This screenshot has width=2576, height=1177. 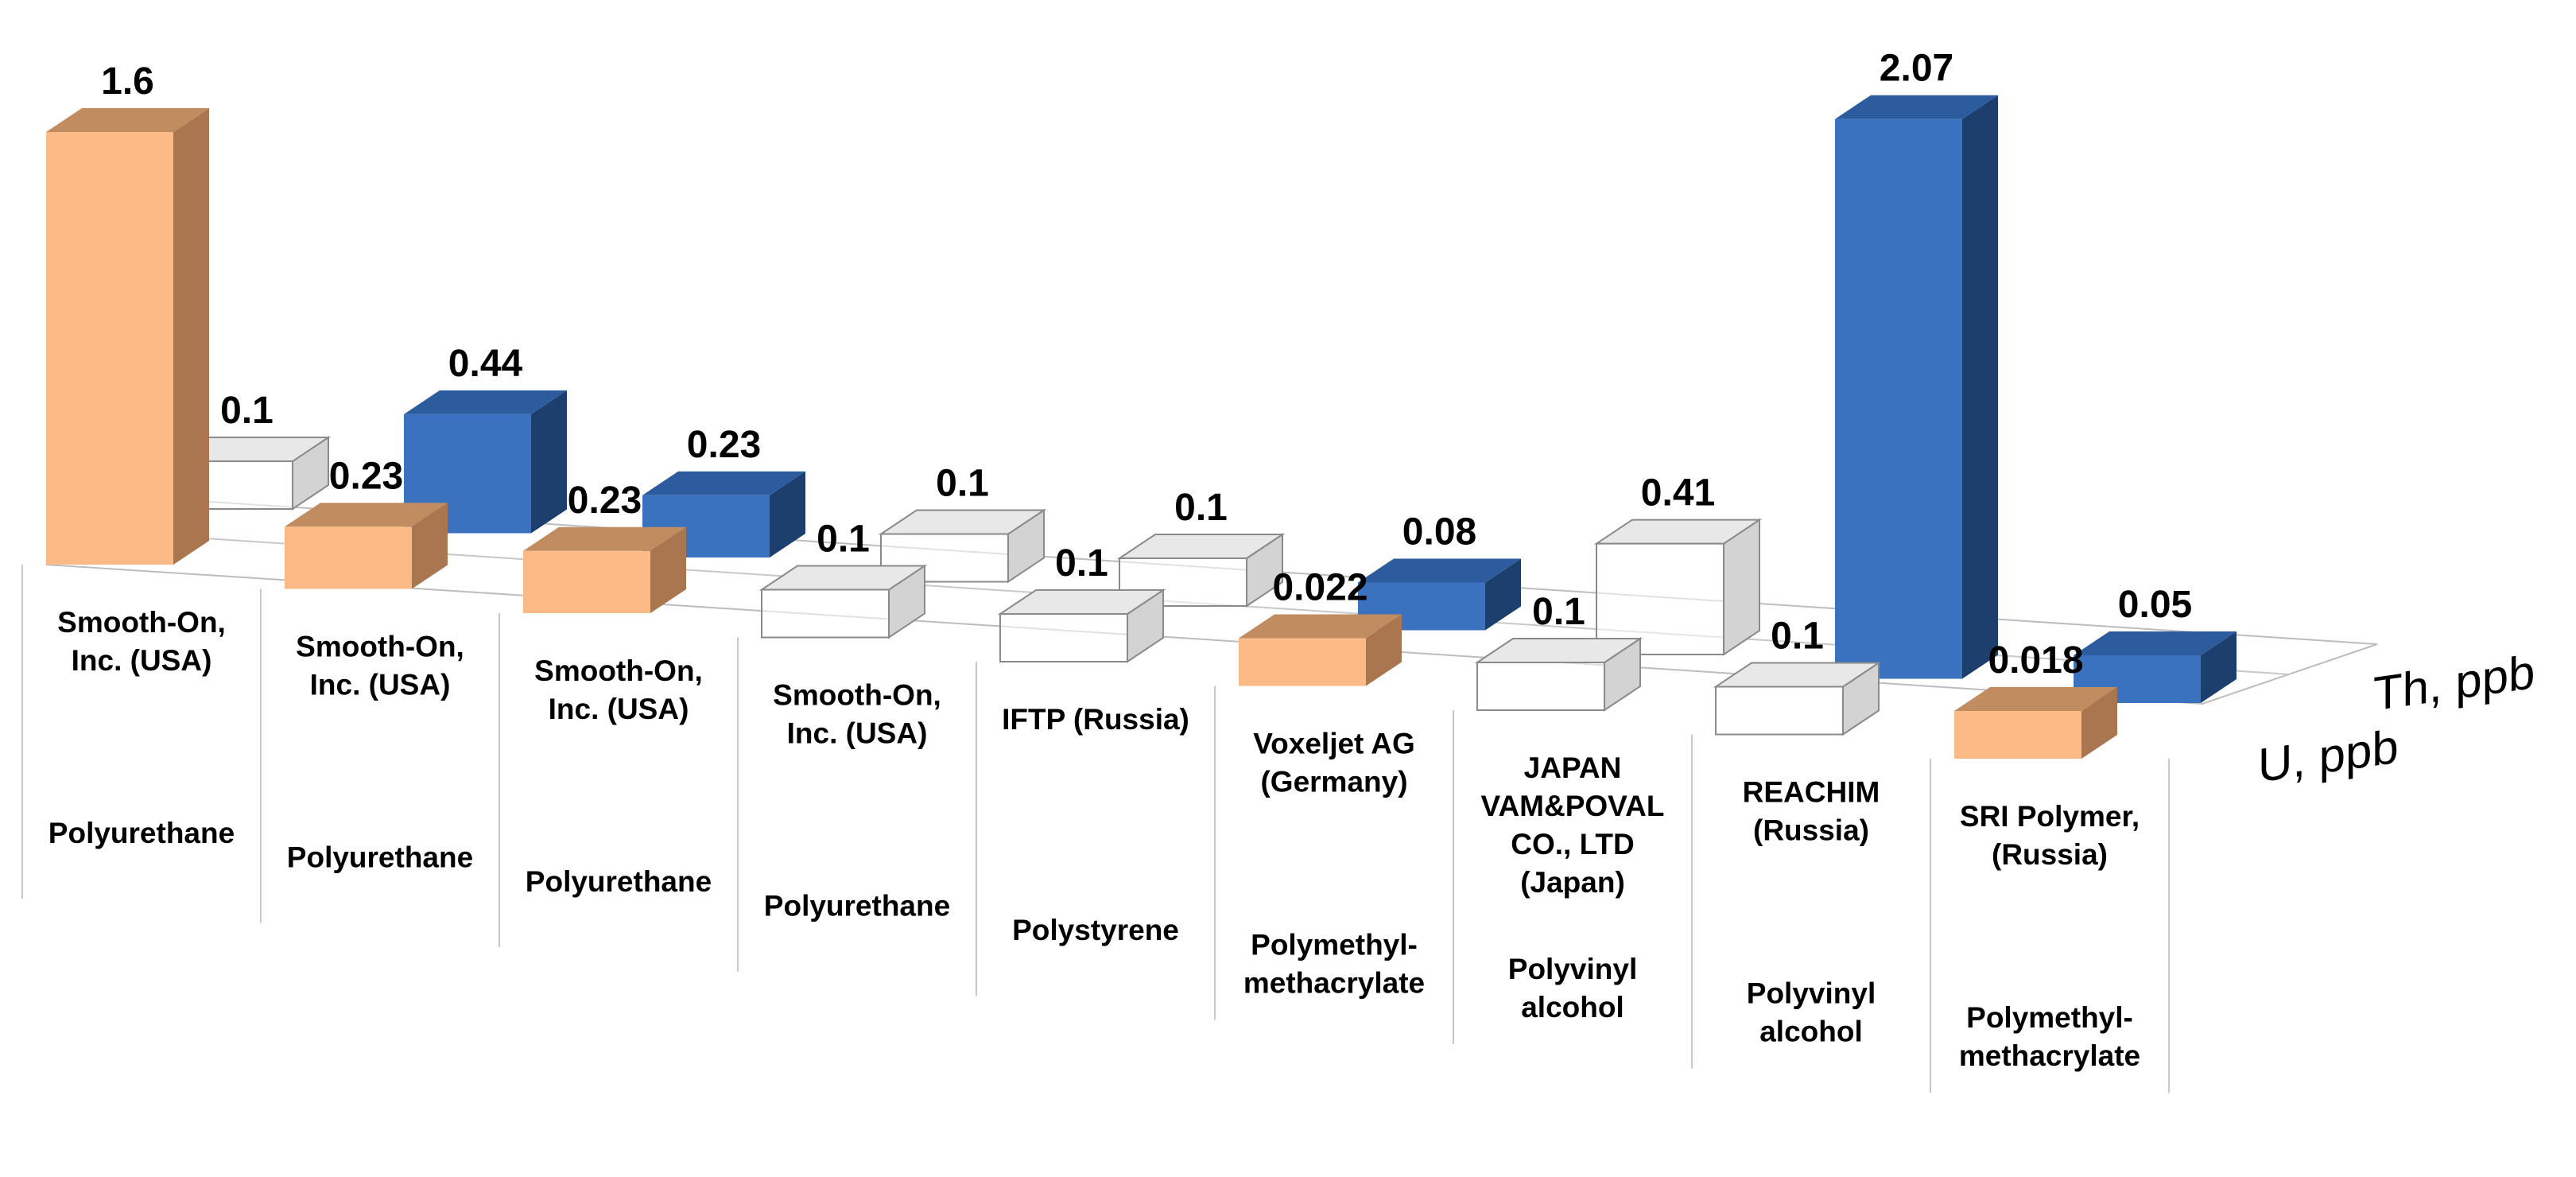 What do you see at coordinates (549, 462) in the screenshot?
I see `th-bar-1-side` at bounding box center [549, 462].